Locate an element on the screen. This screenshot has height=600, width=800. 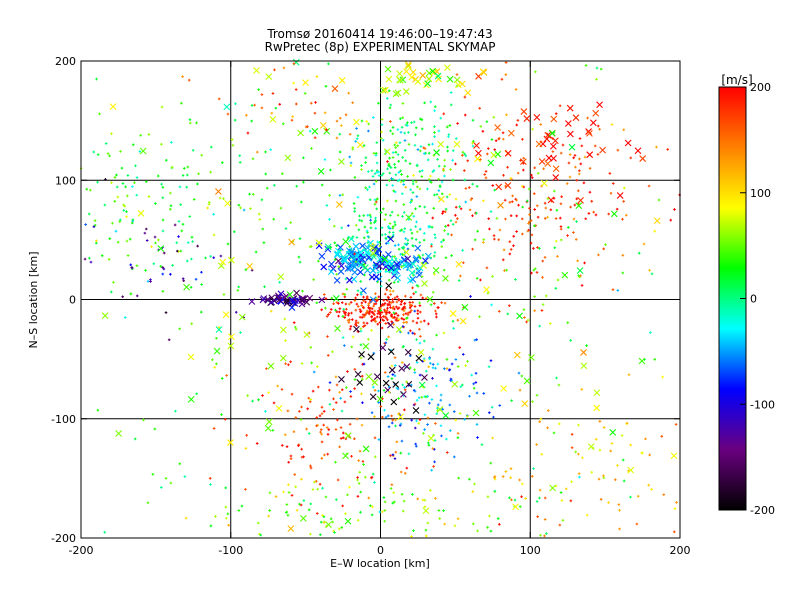
y-tick-label: 0 is located at coordinates (72, 300).